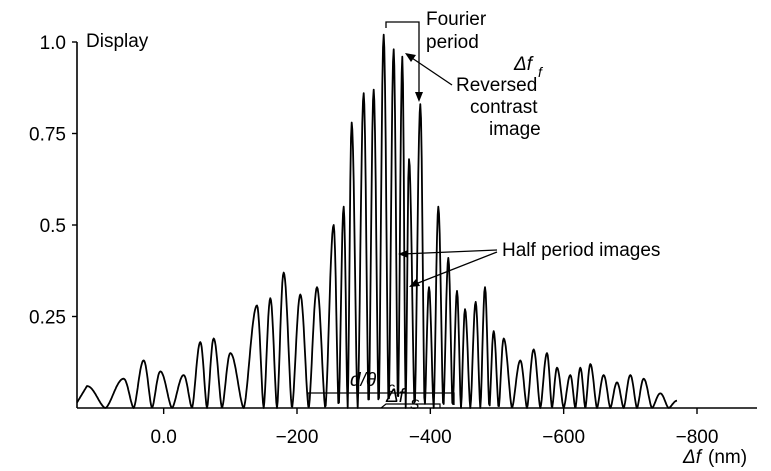 Image resolution: width=771 pixels, height=471 pixels. I want to click on reversed-contrast-arrow, so click(430, 70).